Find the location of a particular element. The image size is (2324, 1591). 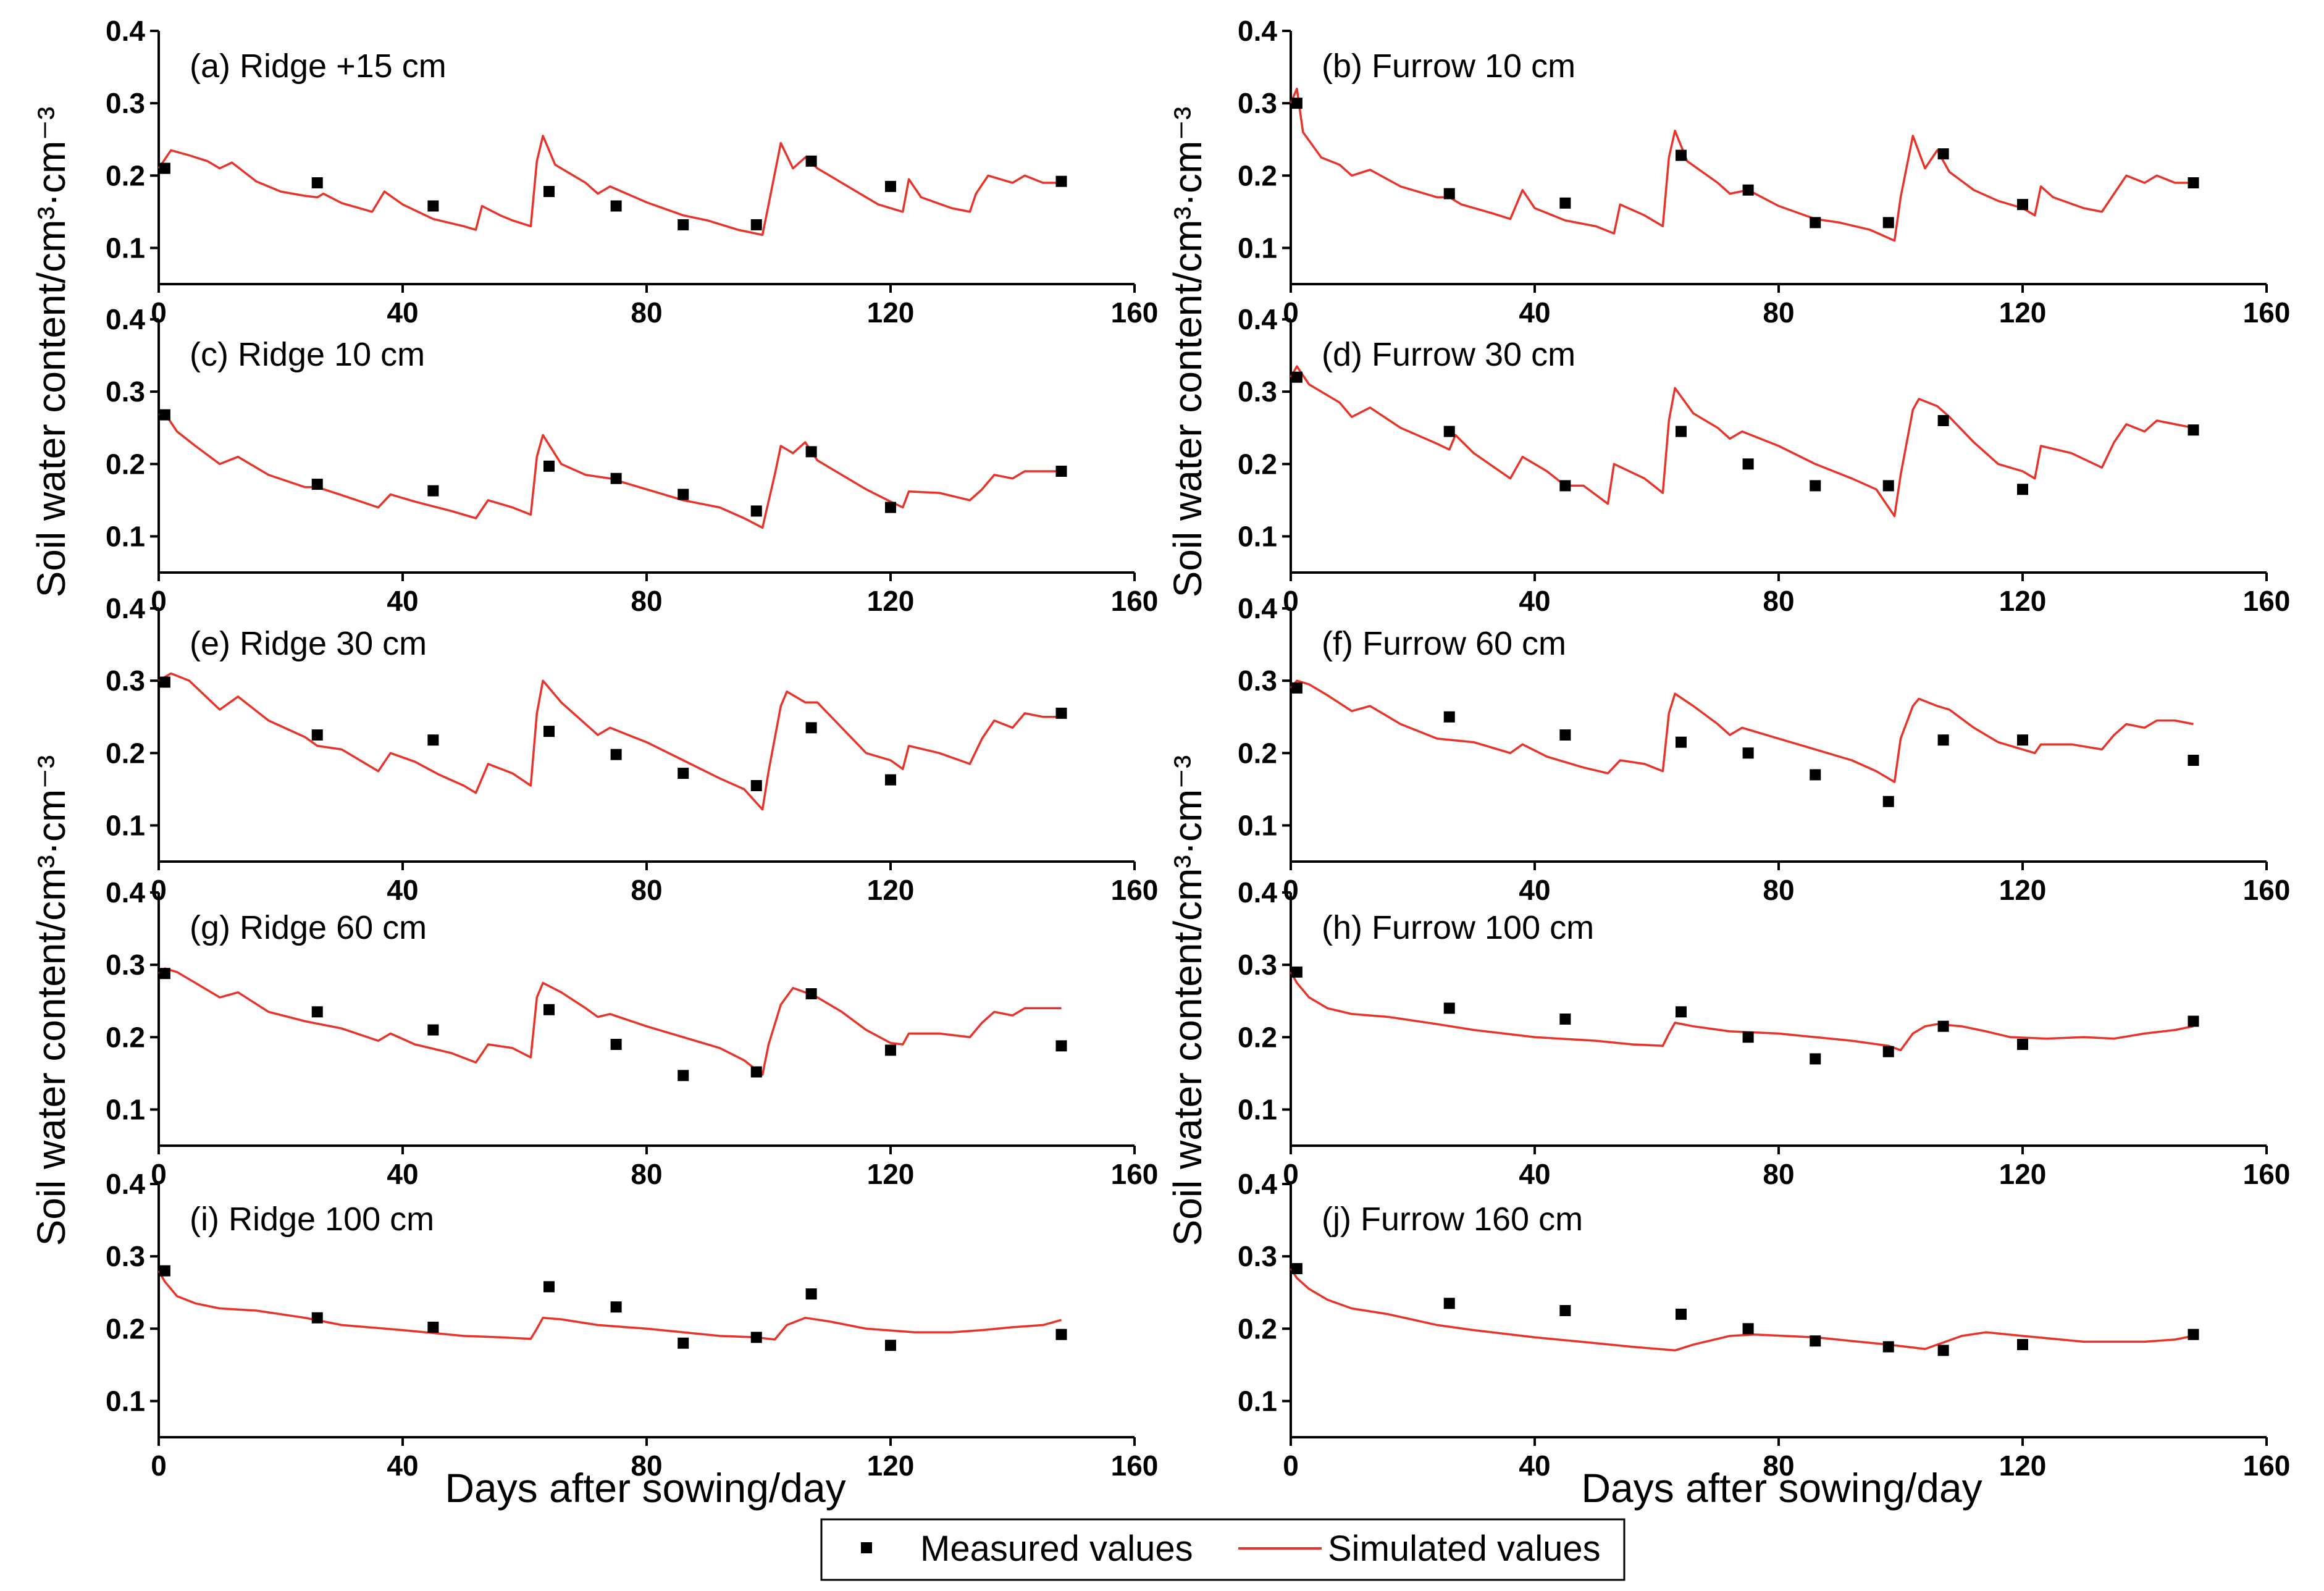

legend-measured-label: Measured values is located at coordinates (1056, 1549).